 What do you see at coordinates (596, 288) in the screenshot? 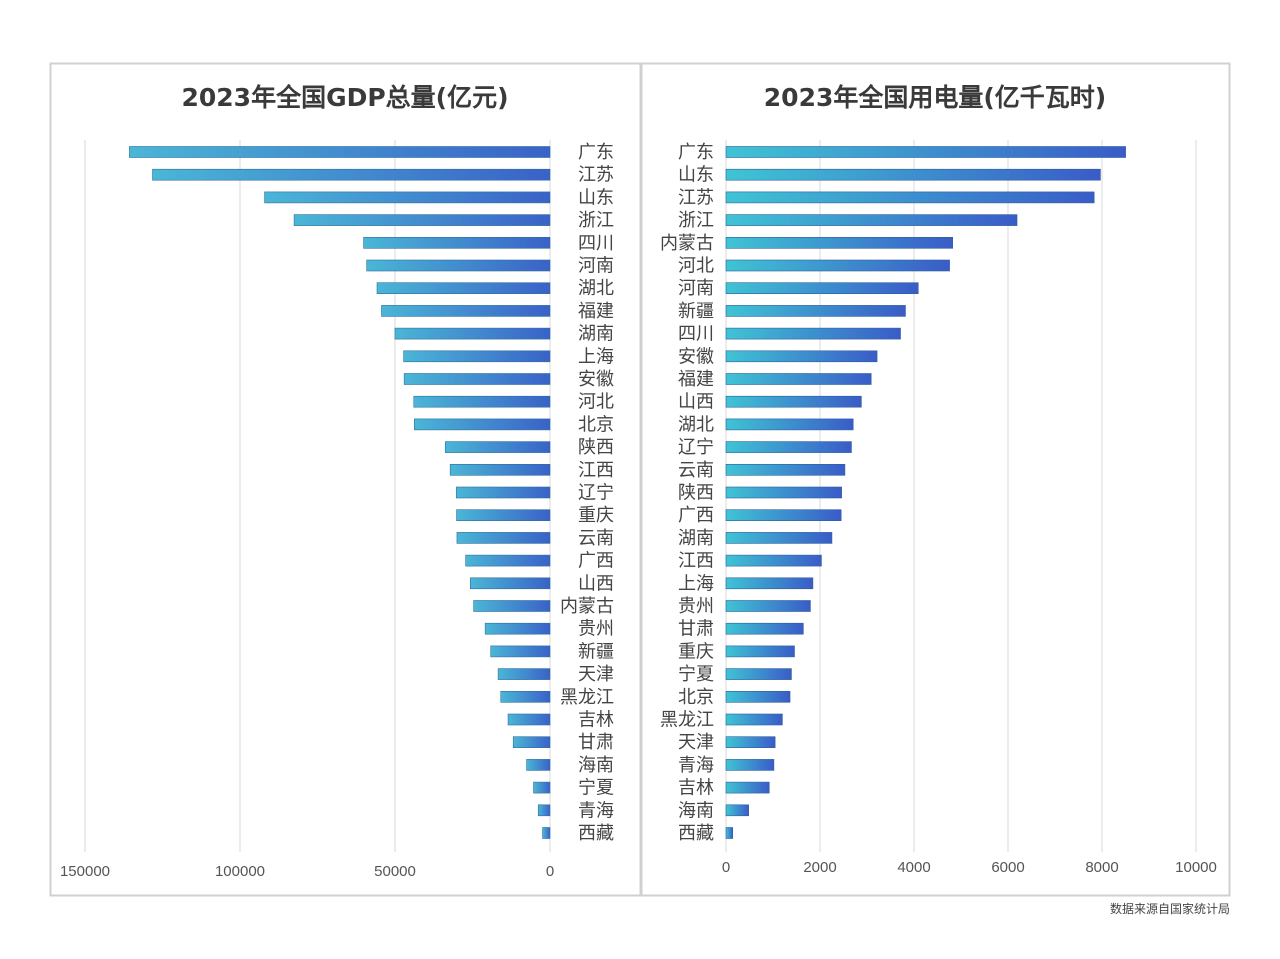
I see `left-category-label: 湖北` at bounding box center [596, 288].